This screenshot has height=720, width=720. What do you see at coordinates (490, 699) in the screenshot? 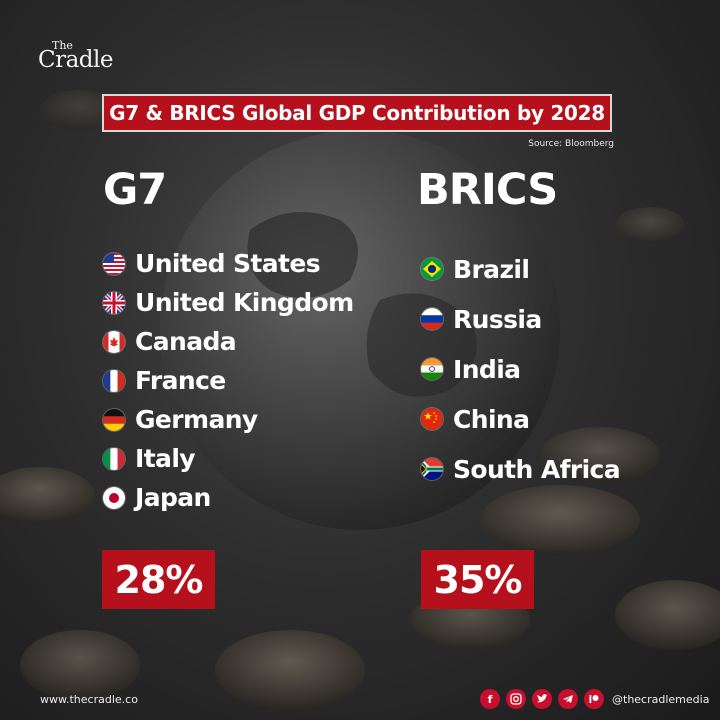
I see `facebook-icon: f` at bounding box center [490, 699].